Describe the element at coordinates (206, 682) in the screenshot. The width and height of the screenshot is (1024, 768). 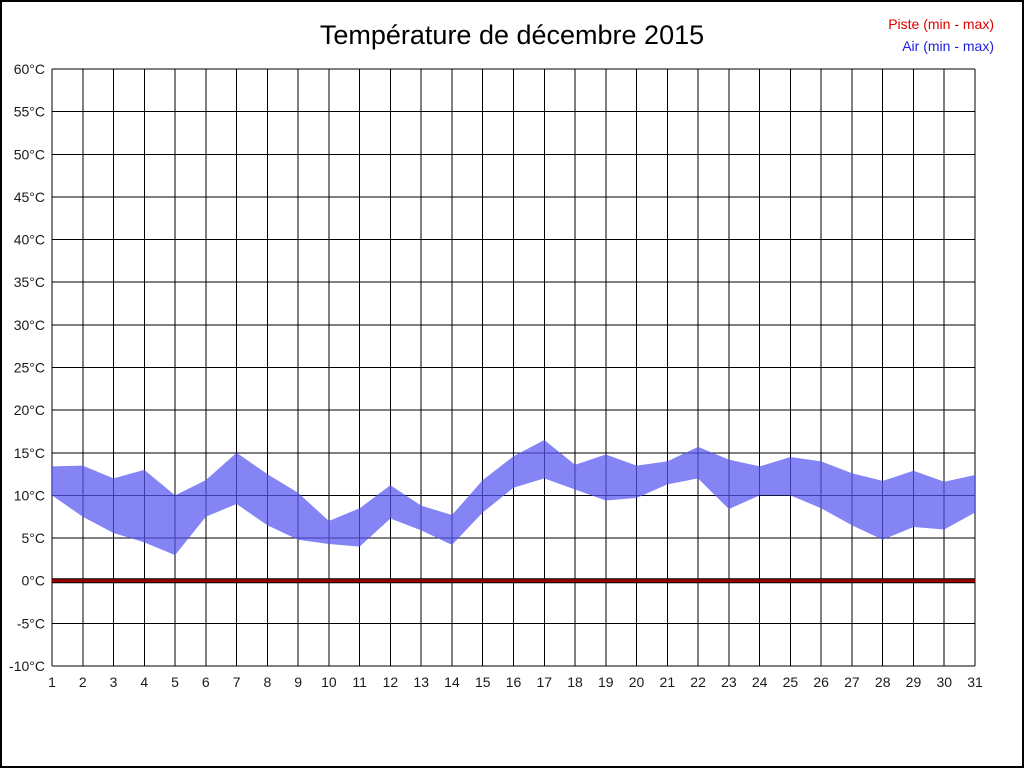
I see `x-axis-tick-label: 6` at that location.